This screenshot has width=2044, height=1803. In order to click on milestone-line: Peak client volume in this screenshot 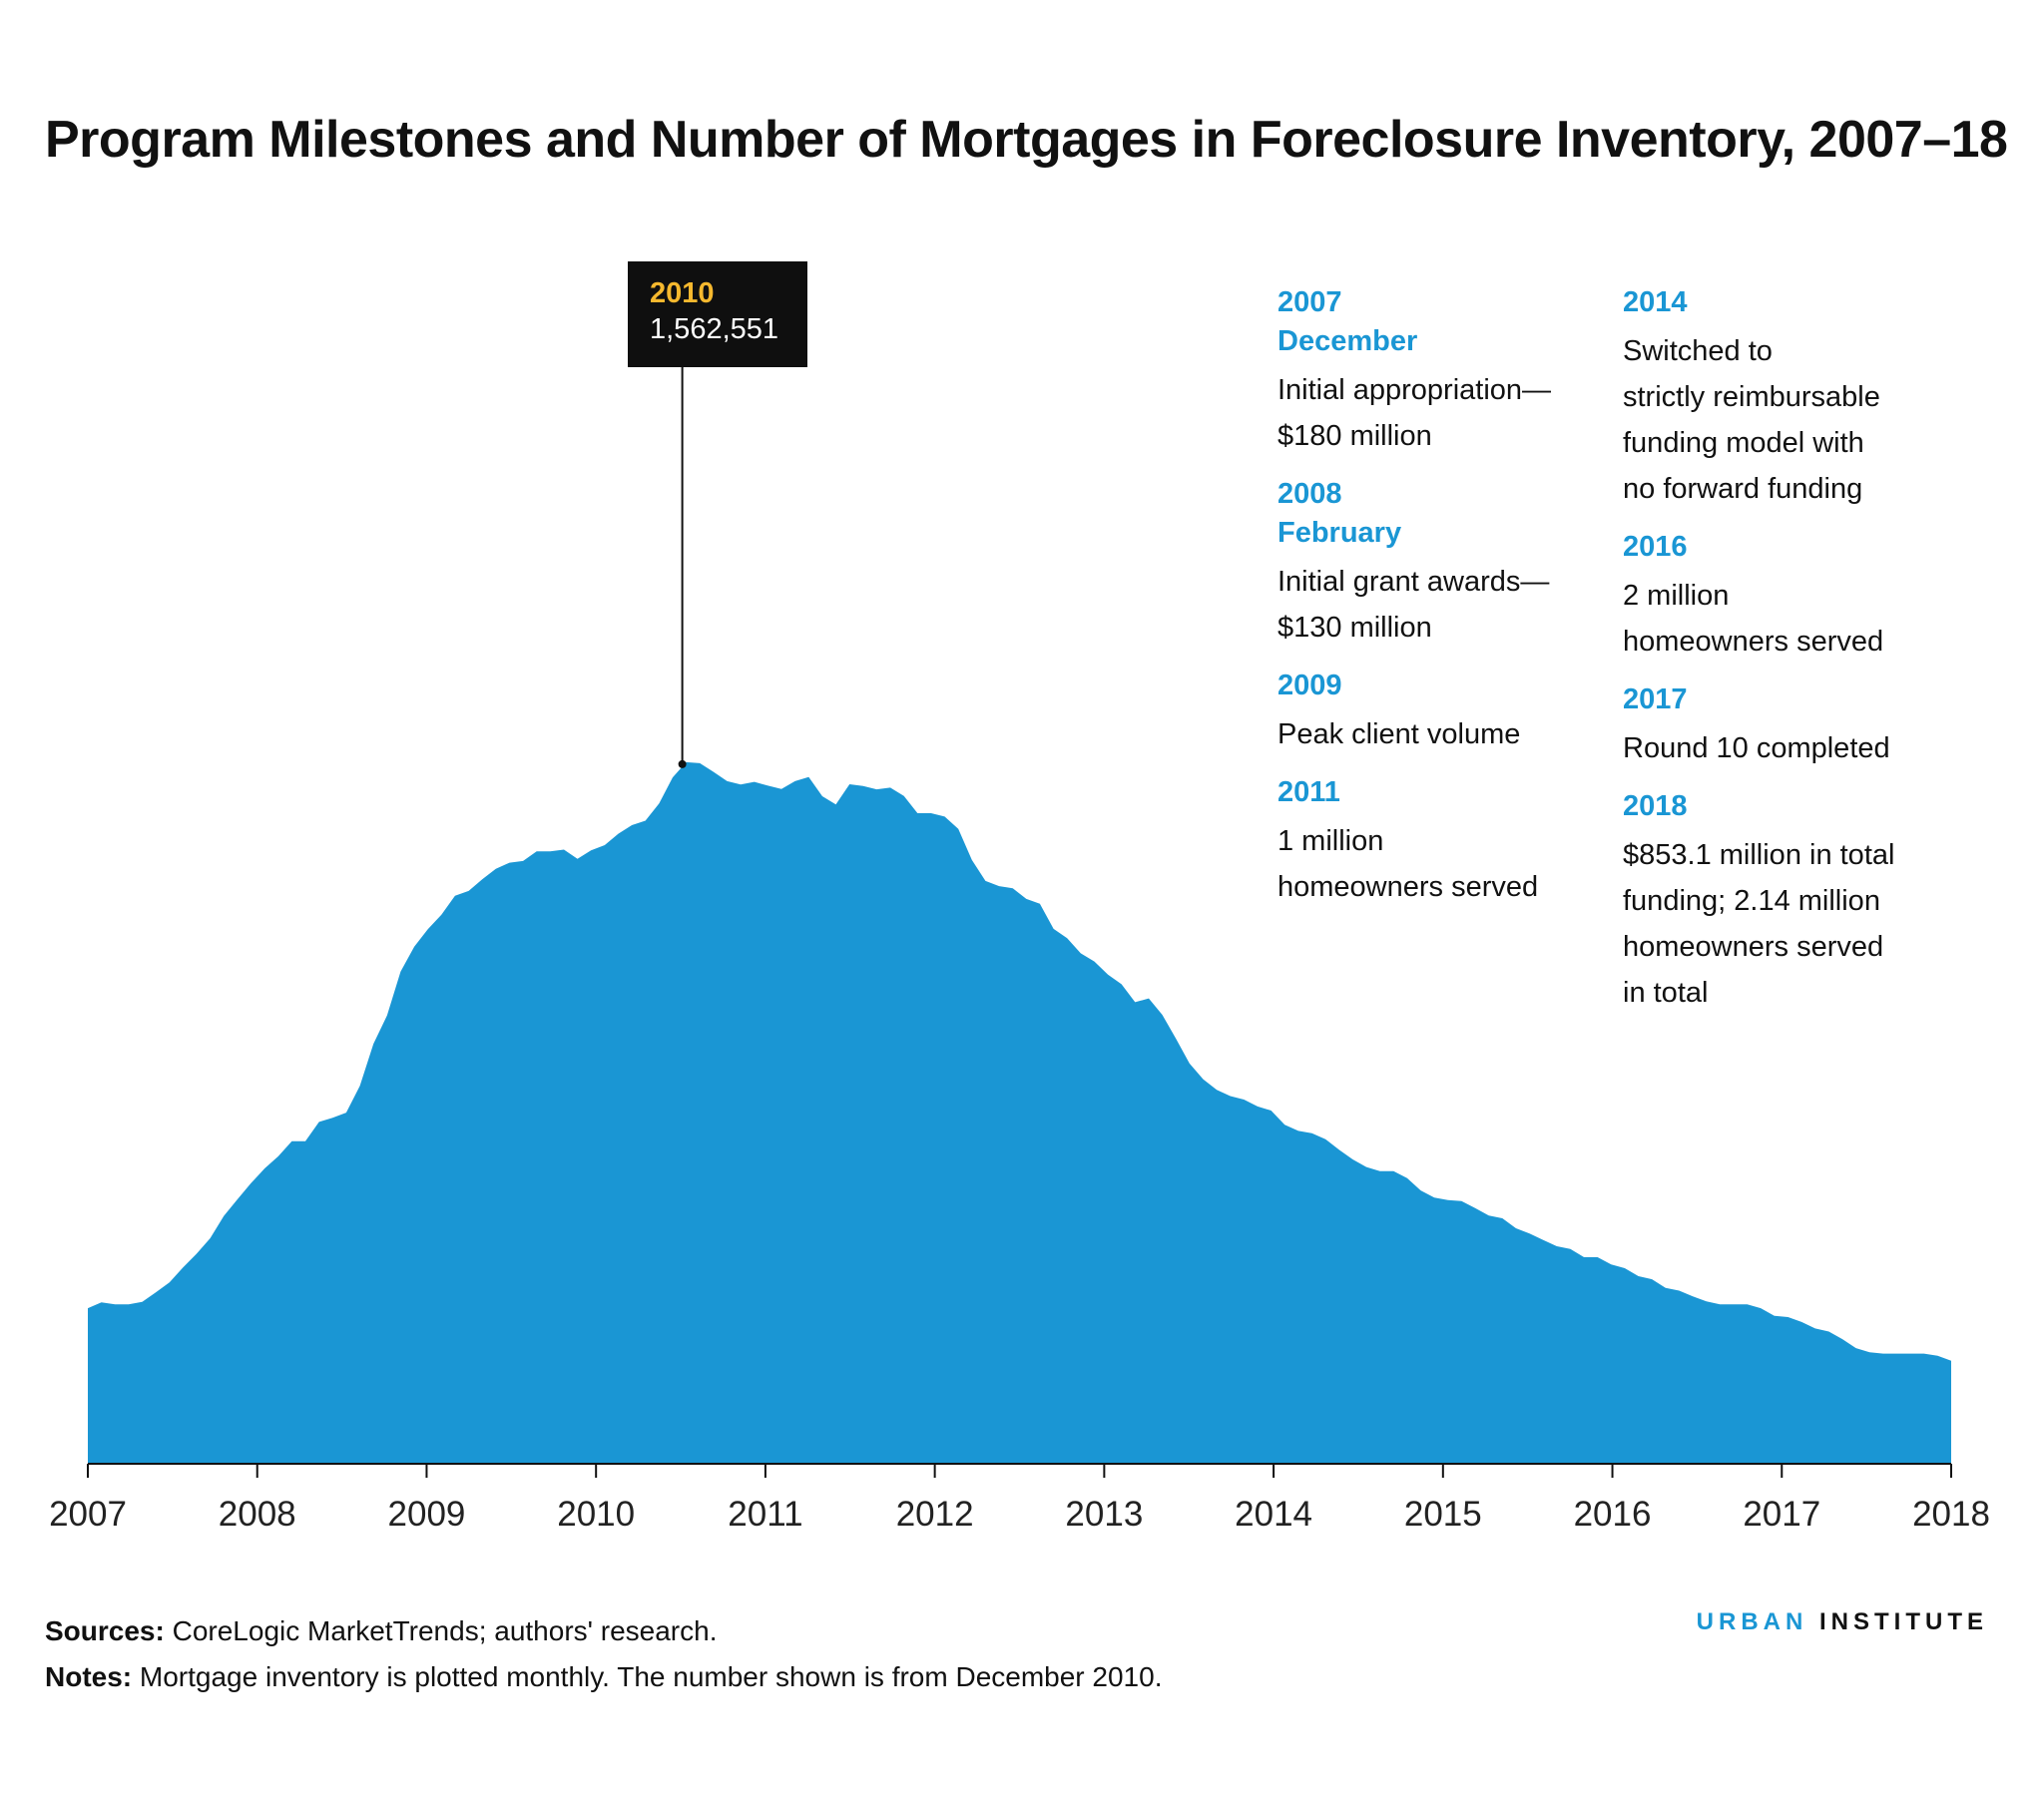, I will do `click(1399, 734)`.